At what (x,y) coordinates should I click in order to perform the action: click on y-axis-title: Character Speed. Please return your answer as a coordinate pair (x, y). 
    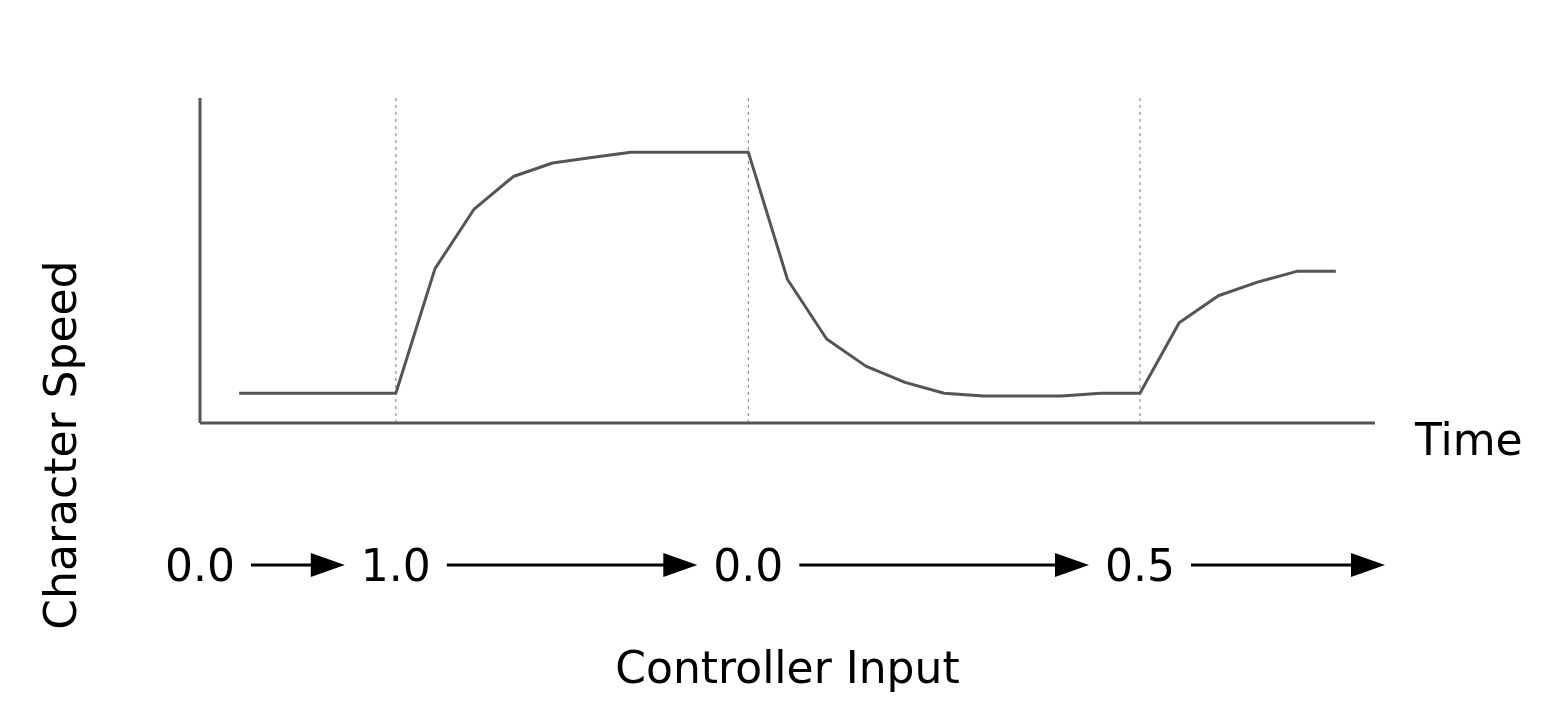
    Looking at the image, I should click on (60, 445).